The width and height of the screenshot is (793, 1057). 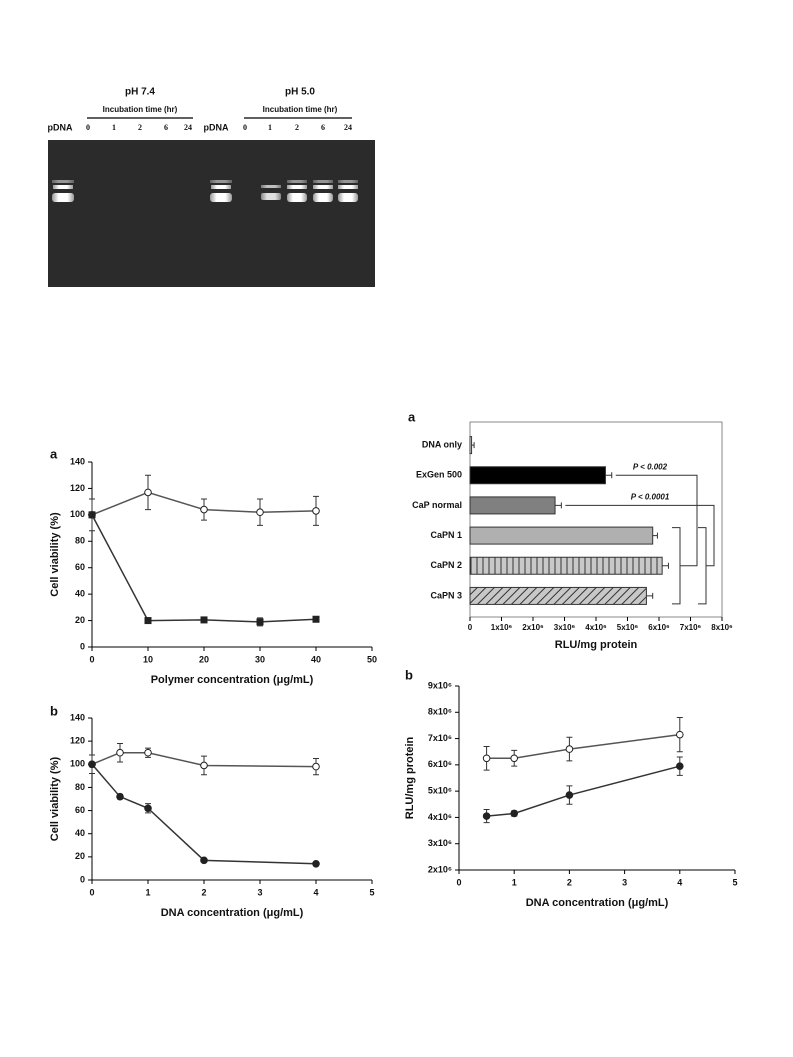 I want to click on x-tick-label: 10, so click(x=148, y=659).